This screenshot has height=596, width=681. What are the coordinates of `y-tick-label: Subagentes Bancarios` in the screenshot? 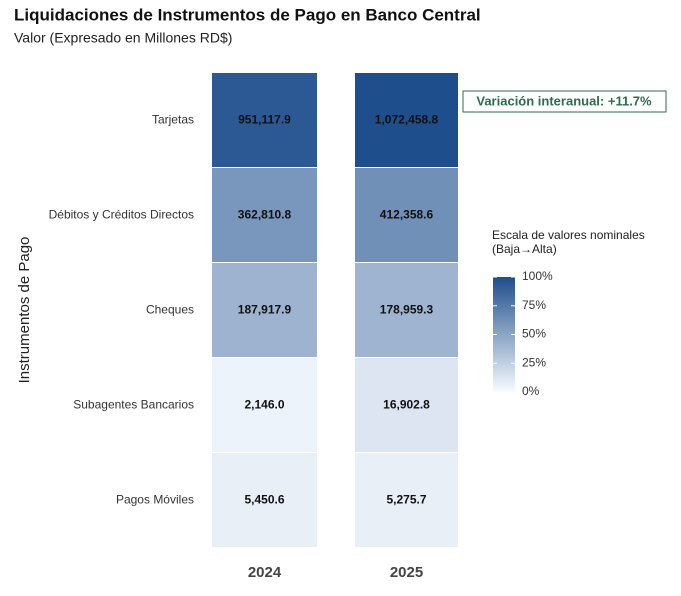 It's located at (133, 405).